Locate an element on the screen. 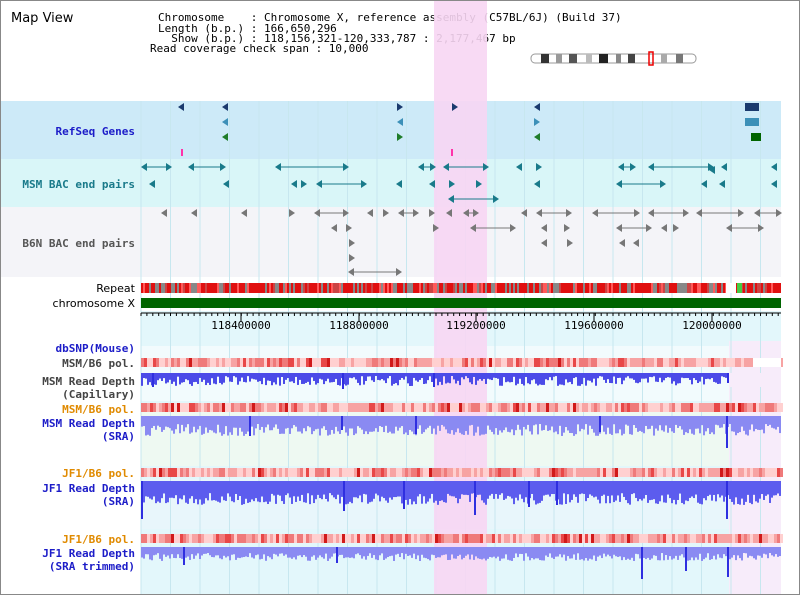 The image size is (800, 595). track-label-dbsnp: dbSNP(Mouse) is located at coordinates (95, 348).